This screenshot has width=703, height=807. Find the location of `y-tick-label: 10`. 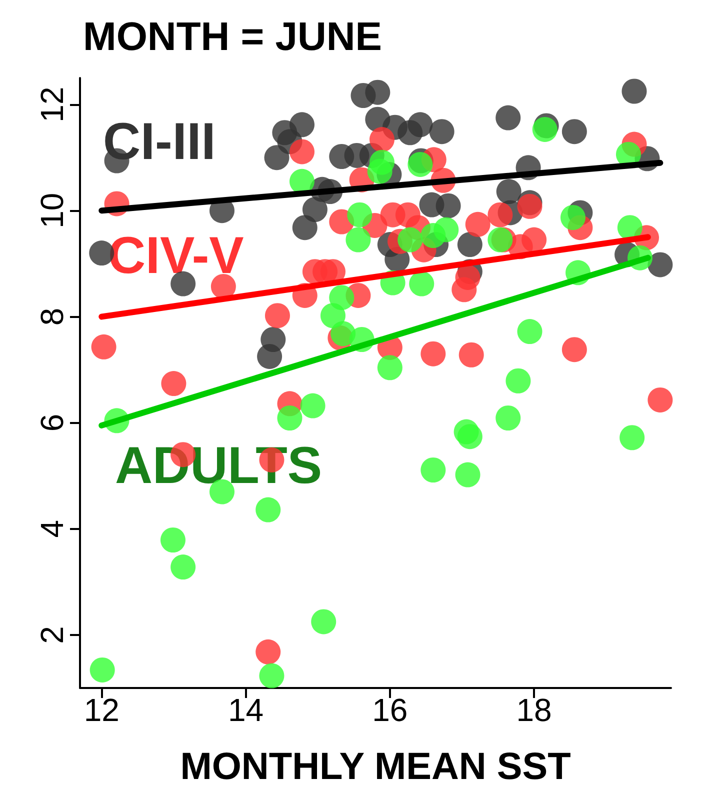

y-tick-label: 10 is located at coordinates (52, 210).